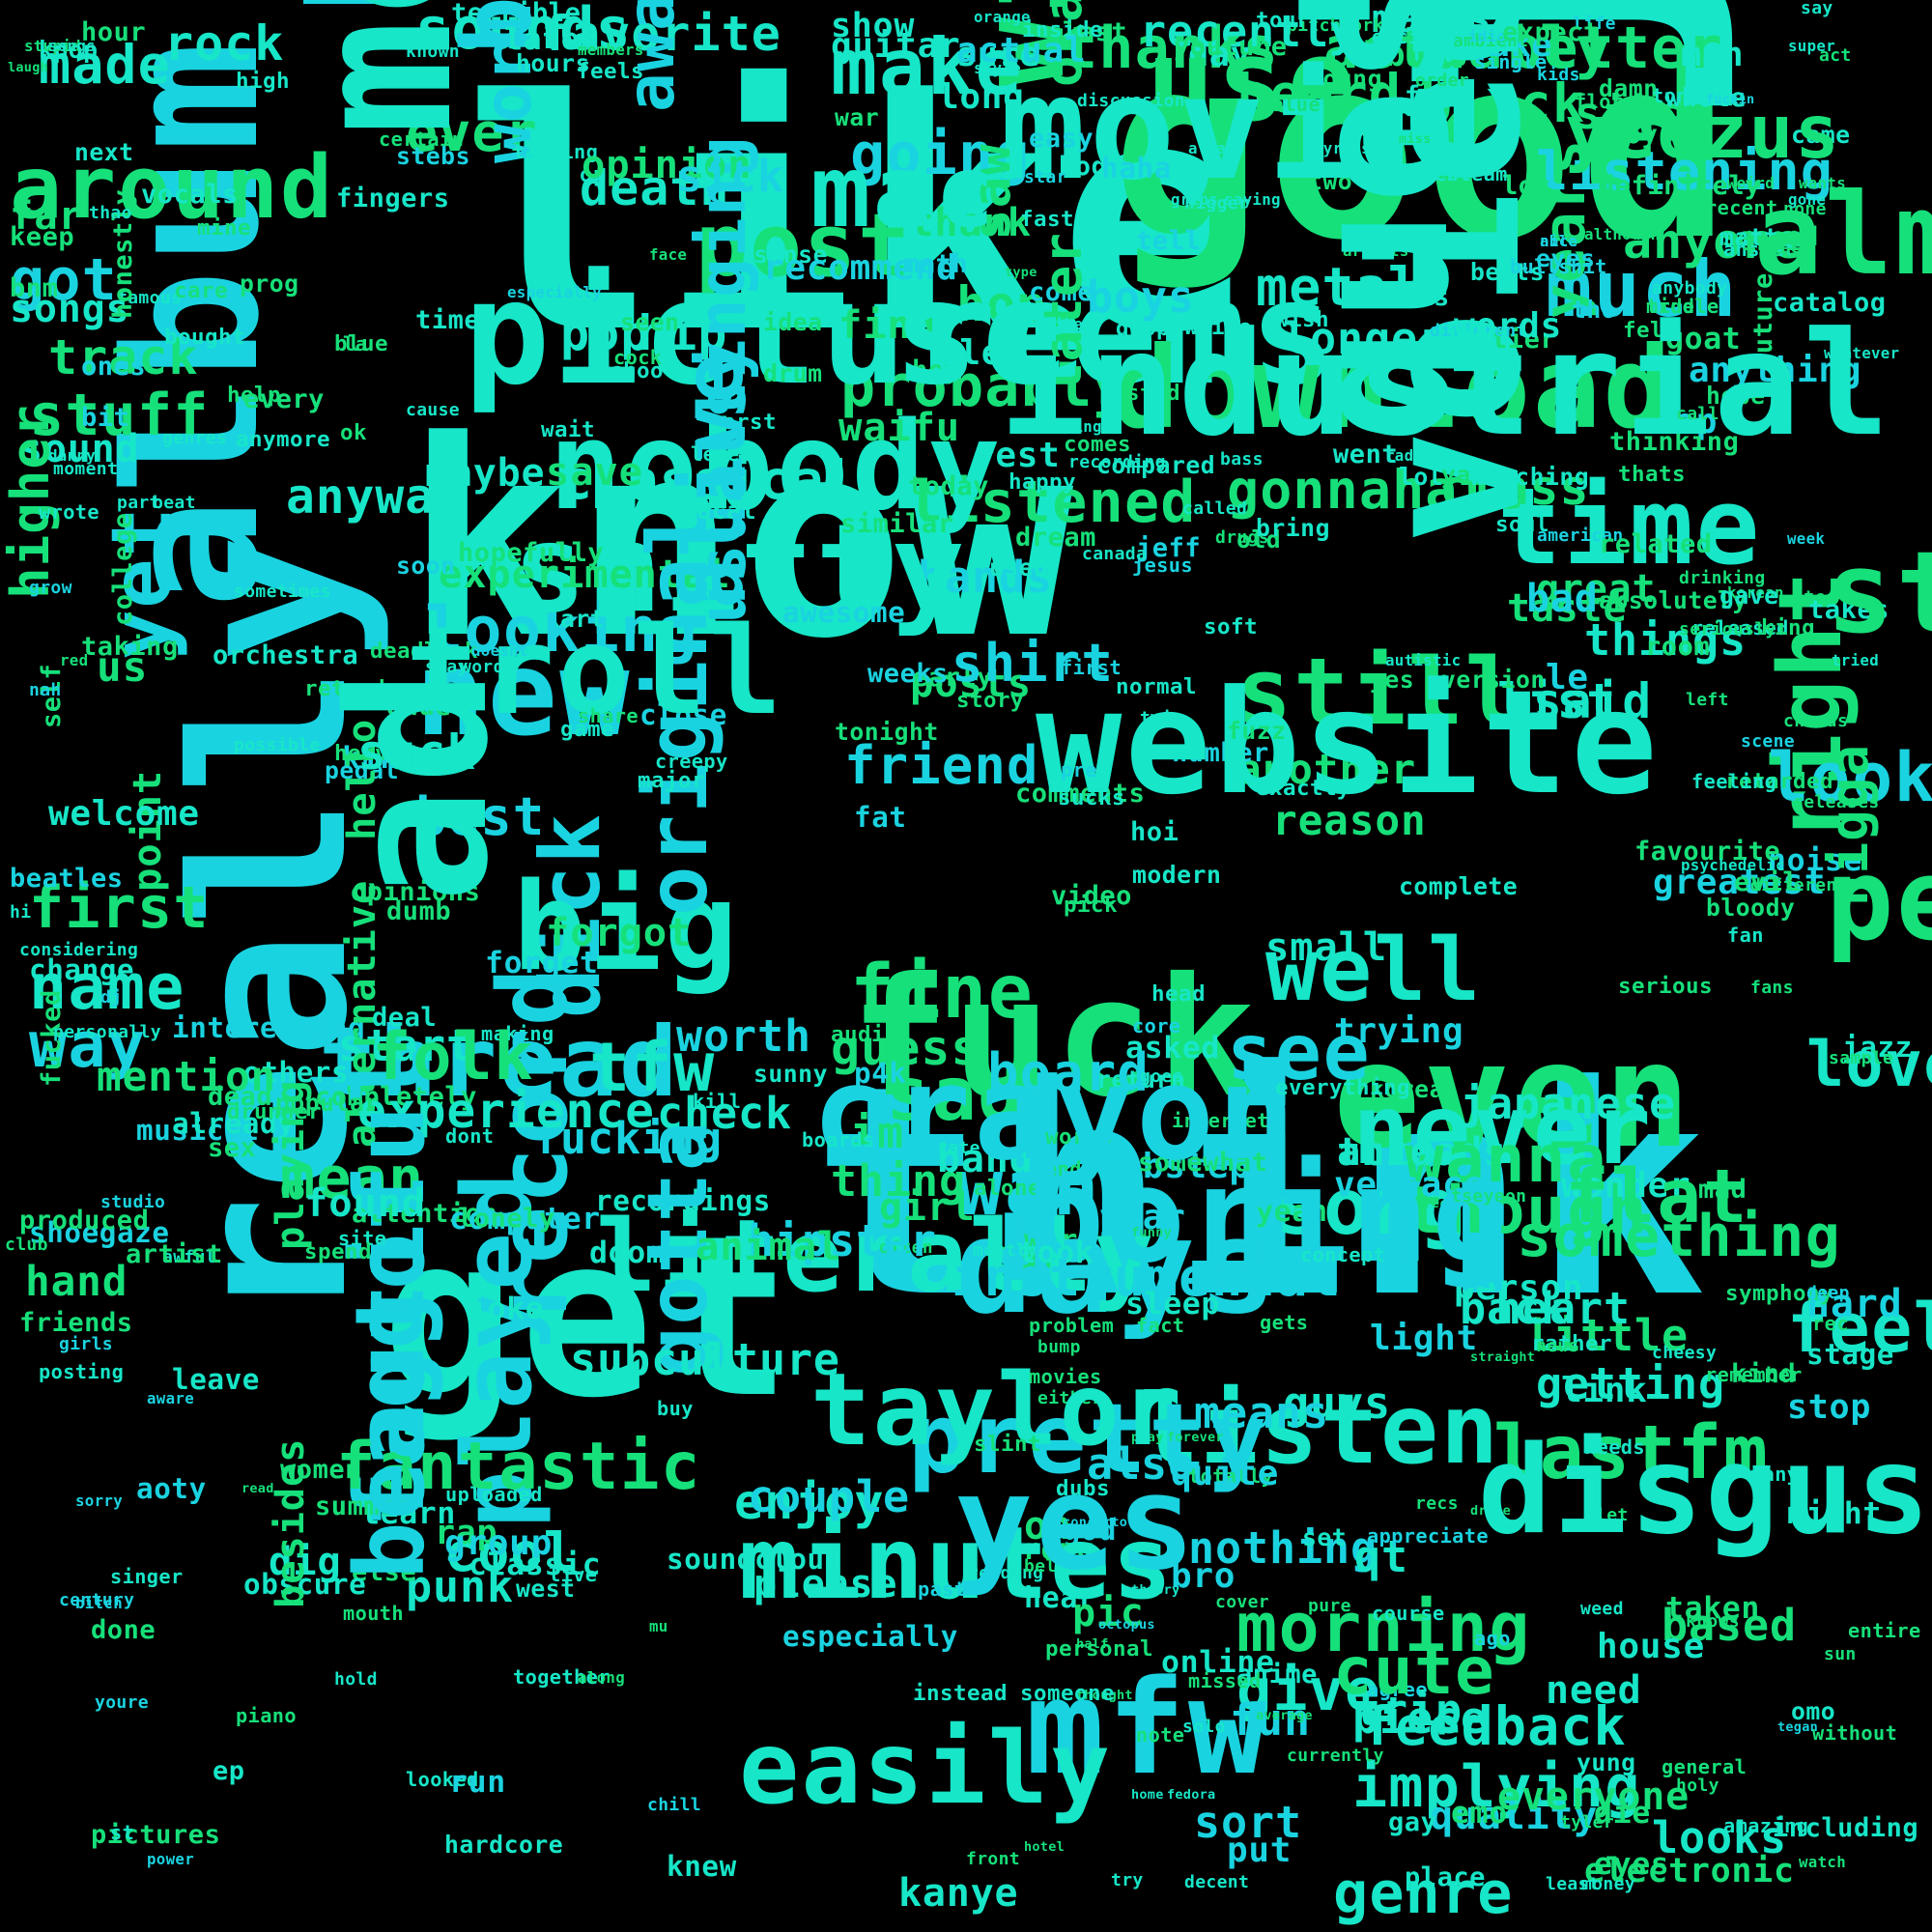 The width and height of the screenshot is (1932, 1932). Describe the element at coordinates (1099, 1649) in the screenshot. I see `cloud-word: personal` at that location.